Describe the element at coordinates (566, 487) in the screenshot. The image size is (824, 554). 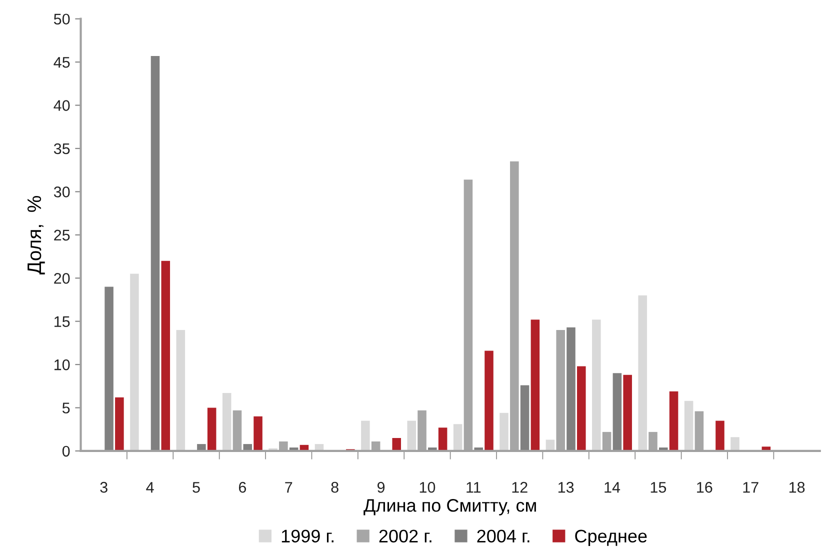
I see `x-tick-label: 13` at that location.